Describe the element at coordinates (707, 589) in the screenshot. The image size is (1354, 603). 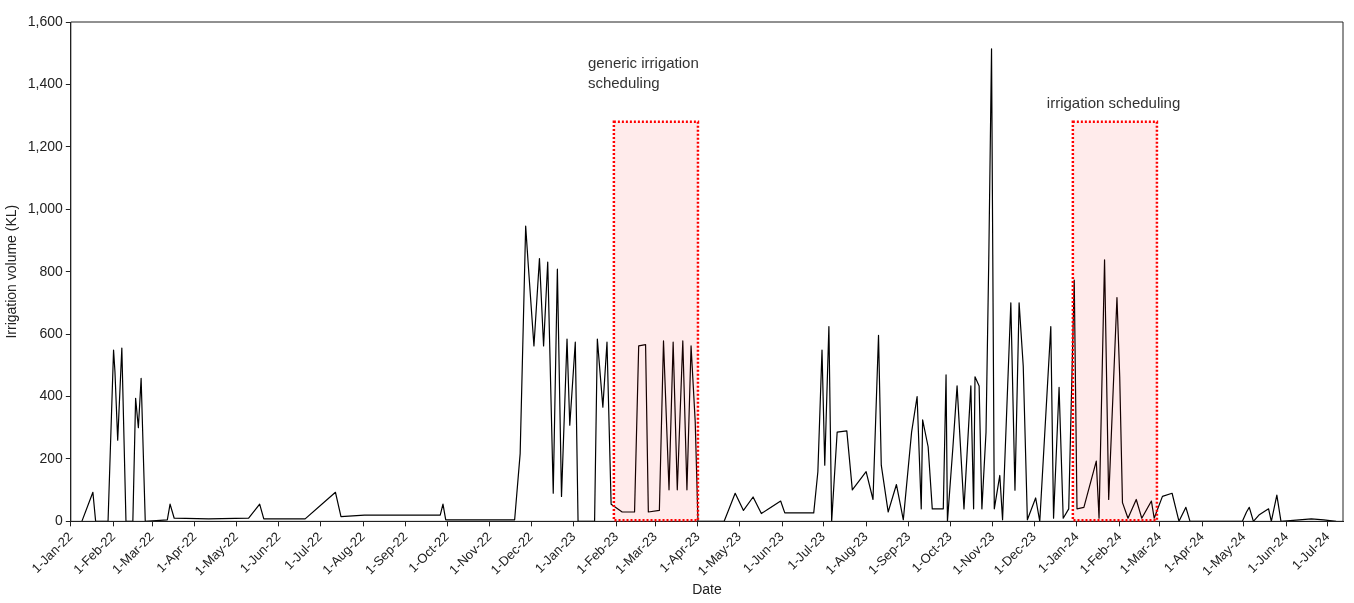
I see `x-axis-title: Date` at that location.